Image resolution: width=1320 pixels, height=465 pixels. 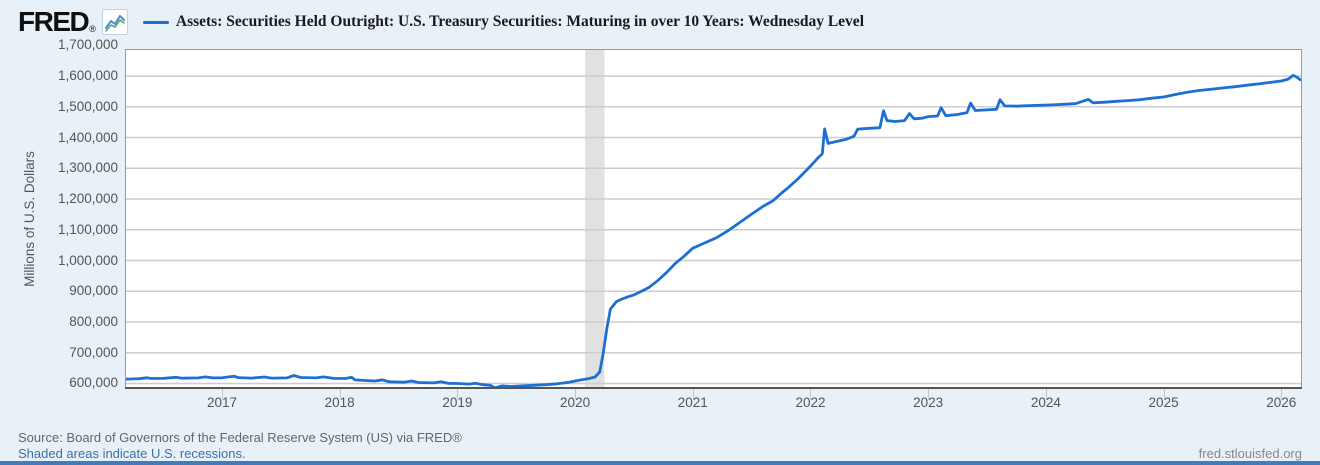 What do you see at coordinates (93, 383) in the screenshot?
I see `y-tick-label: 600,000` at bounding box center [93, 383].